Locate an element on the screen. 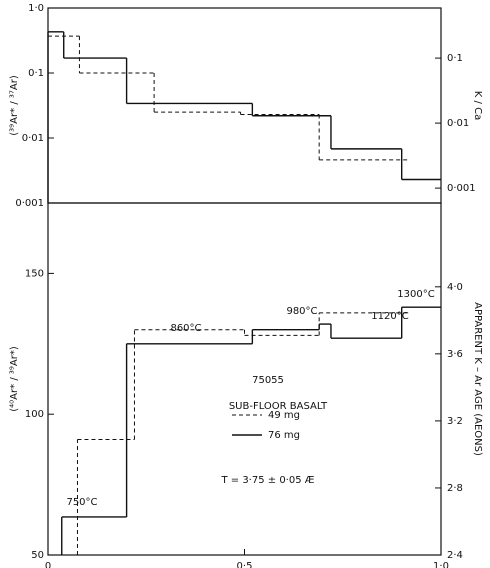 Image resolution: width=490 pixels, height=568 pixels. legend-label: 76 mg is located at coordinates (284, 435).